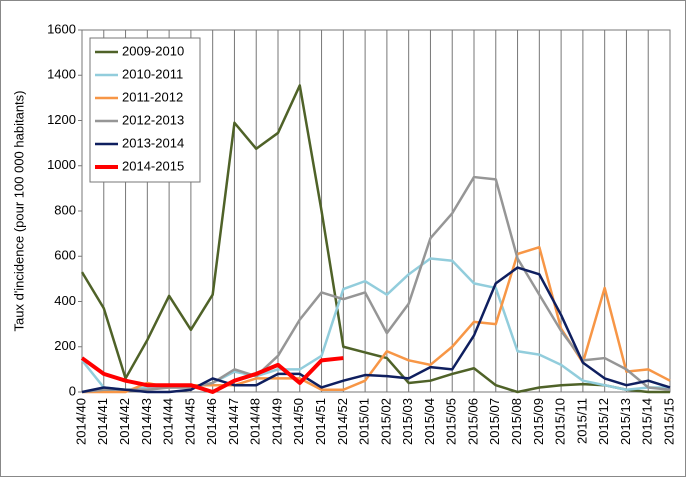  I want to click on x-tick-label: 2014/40, so click(80, 421).